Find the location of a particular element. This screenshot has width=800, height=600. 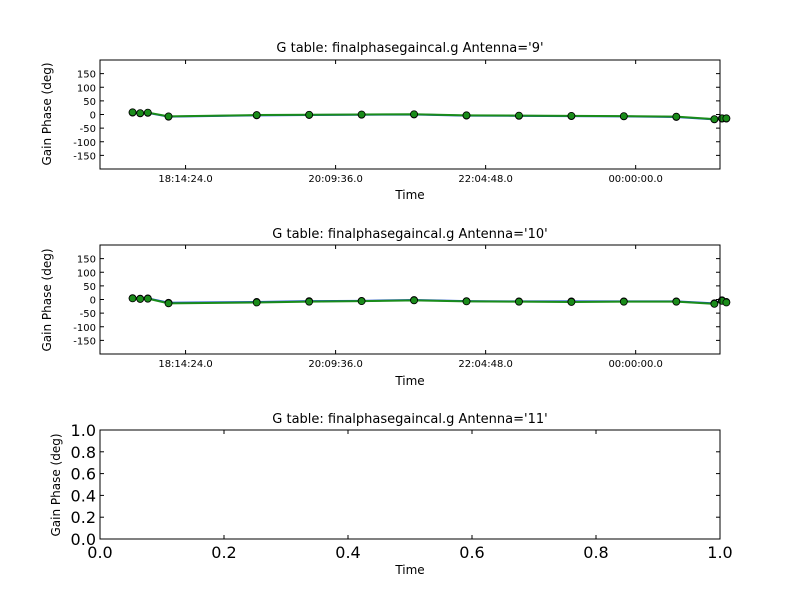

x-tick-label: 1.0 is located at coordinates (719, 552).